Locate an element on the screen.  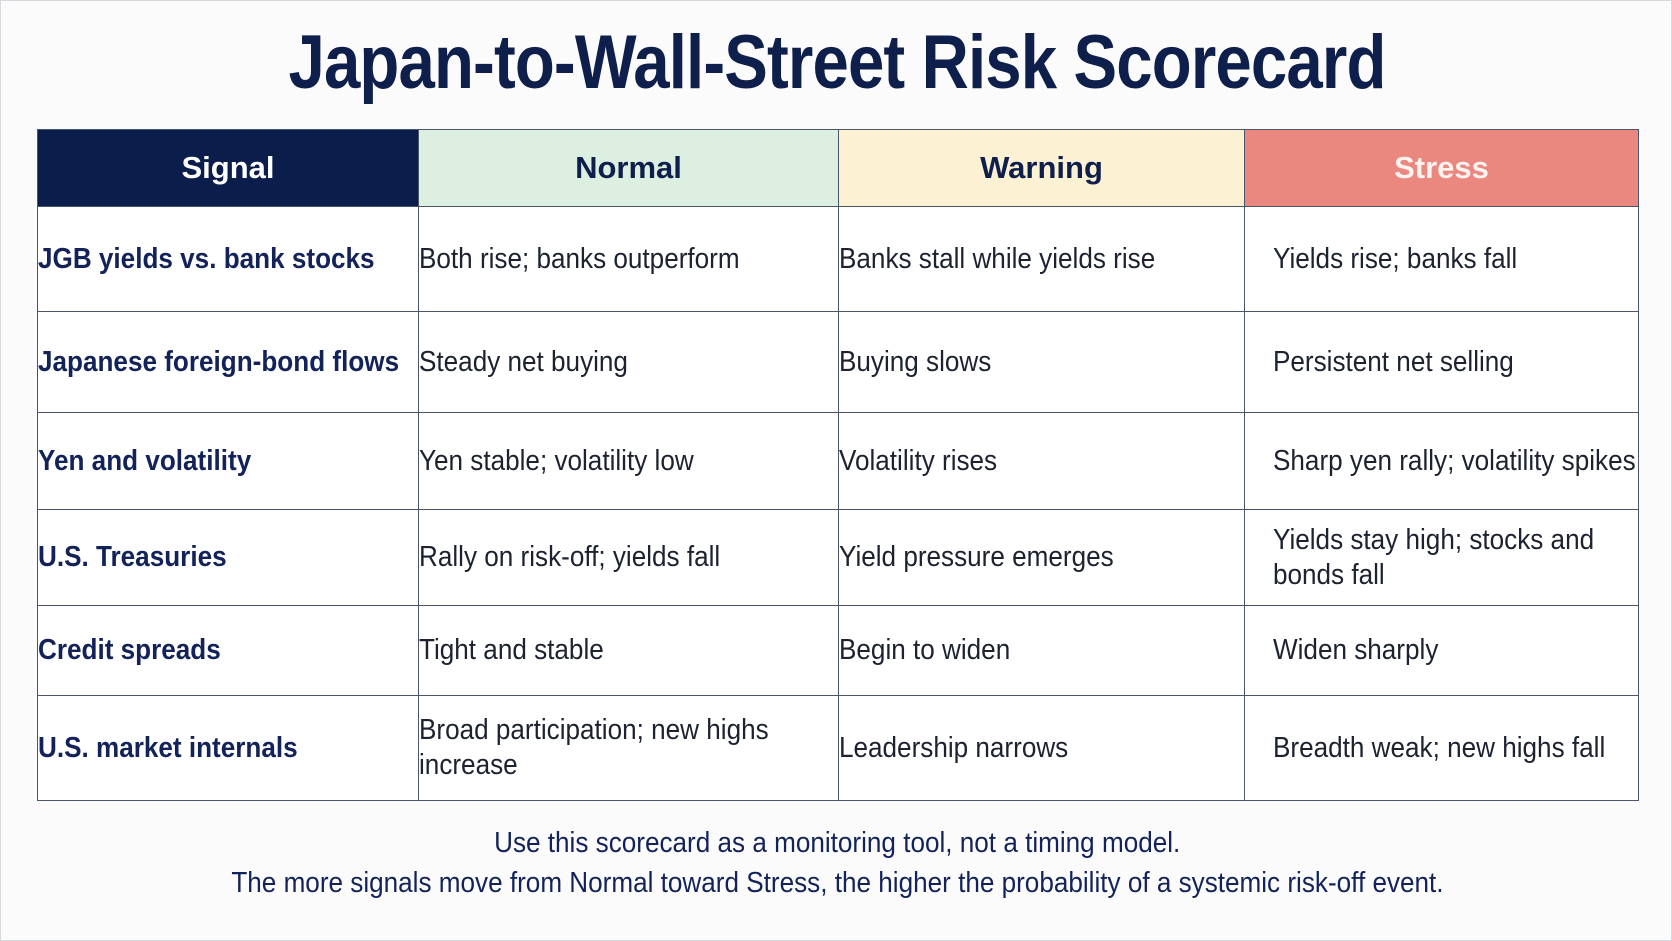
warning-text: Volatility rises is located at coordinates (918, 460).